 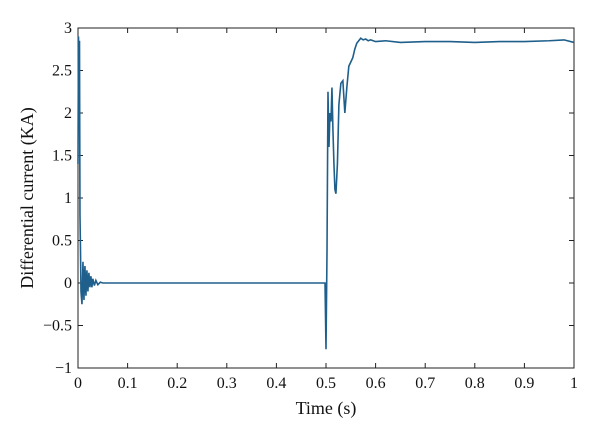 I want to click on x-tick-label: 0.5, so click(x=326, y=383).